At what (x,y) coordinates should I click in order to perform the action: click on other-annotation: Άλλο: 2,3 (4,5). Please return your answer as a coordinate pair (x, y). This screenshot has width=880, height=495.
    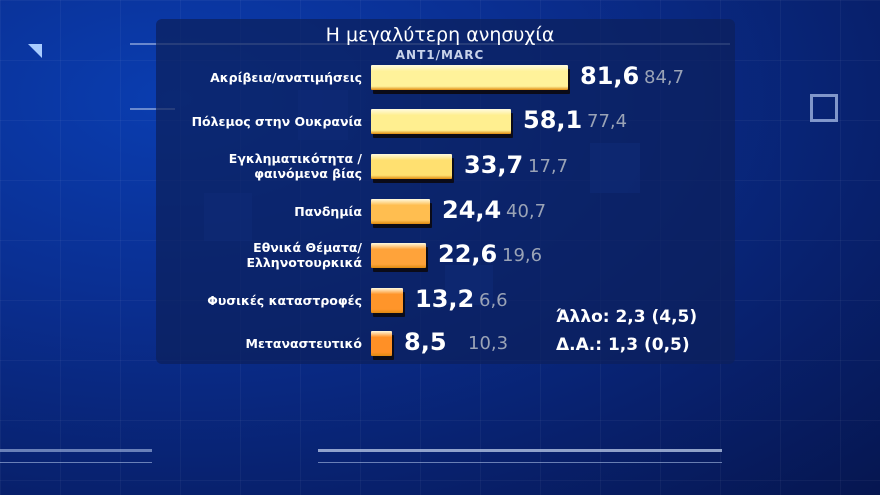
    Looking at the image, I should click on (627, 317).